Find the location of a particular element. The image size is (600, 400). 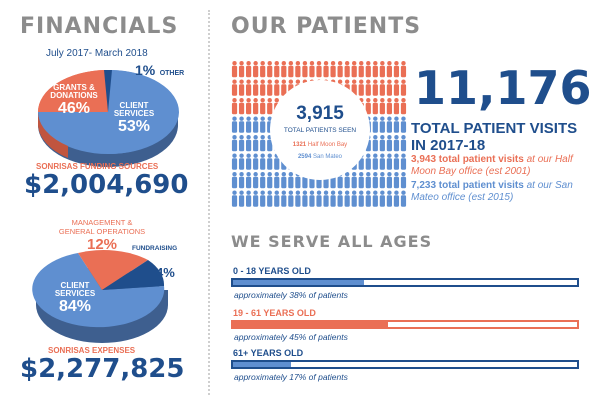

financials-heading: FINANCIALS is located at coordinates (99, 26).